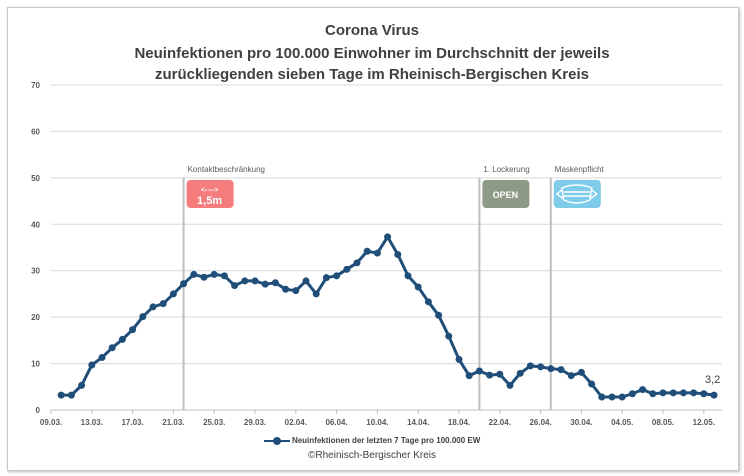 Image resolution: width=744 pixels, height=476 pixels. What do you see at coordinates (35, 178) in the screenshot?
I see `y-tick-label: 50` at bounding box center [35, 178].